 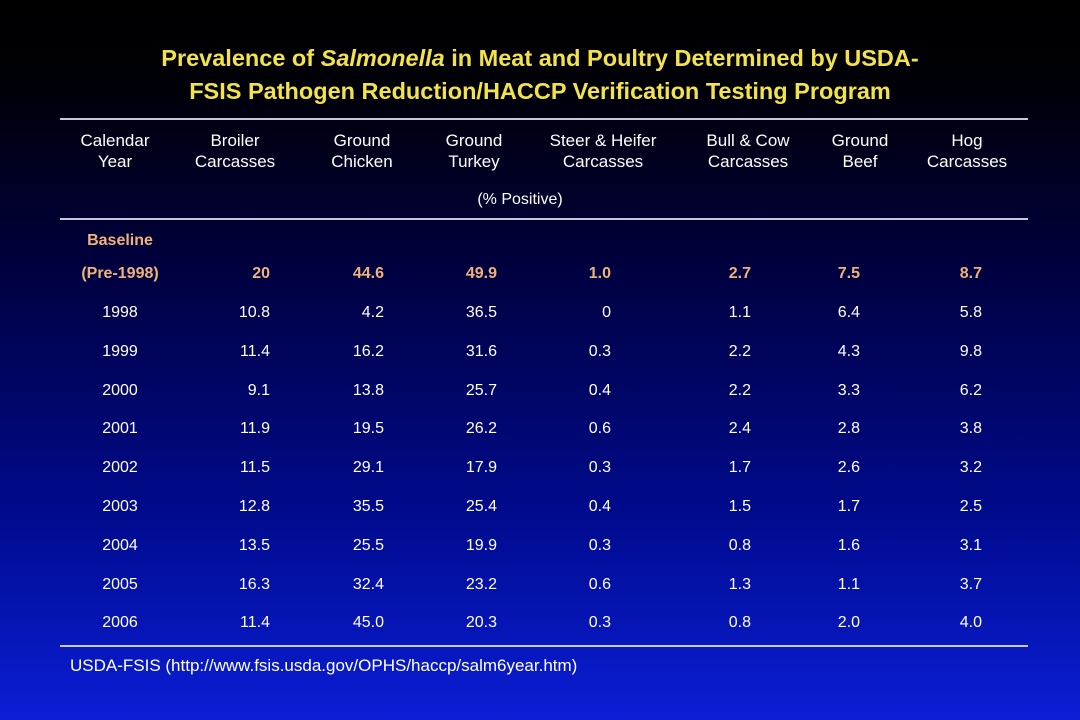 I want to click on table-cell-value: 31.6, so click(x=481, y=351).